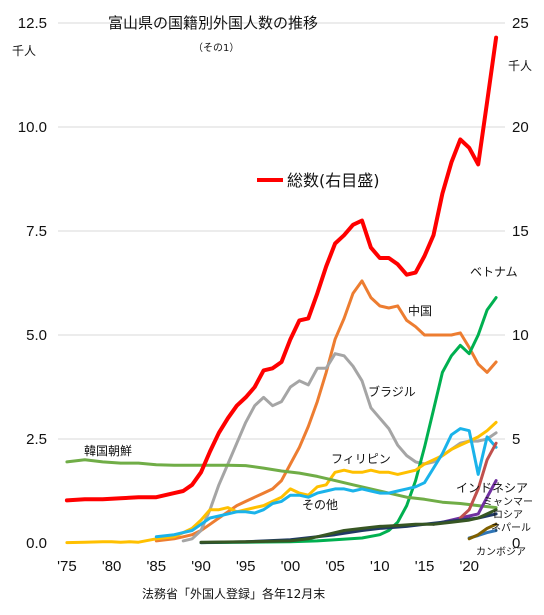 This screenshot has width=544, height=615. I want to click on series-label: ネパール, so click(511, 528).